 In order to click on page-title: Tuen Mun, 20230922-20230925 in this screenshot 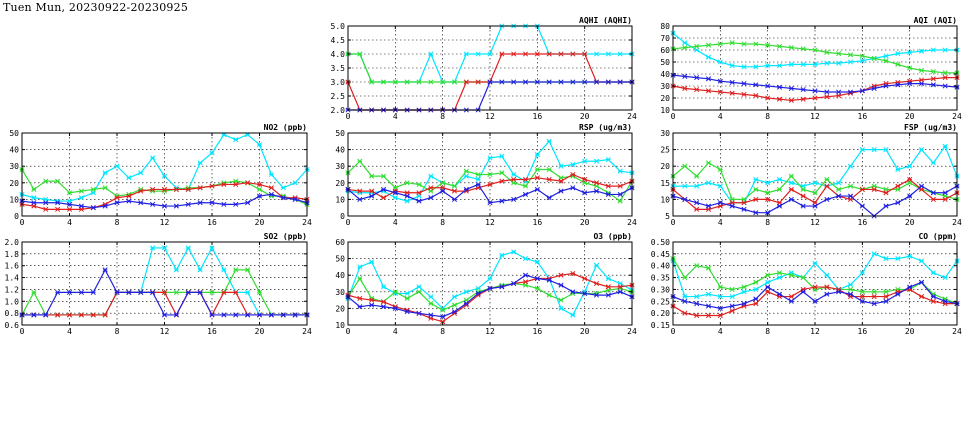, I will do `click(96, 7)`.